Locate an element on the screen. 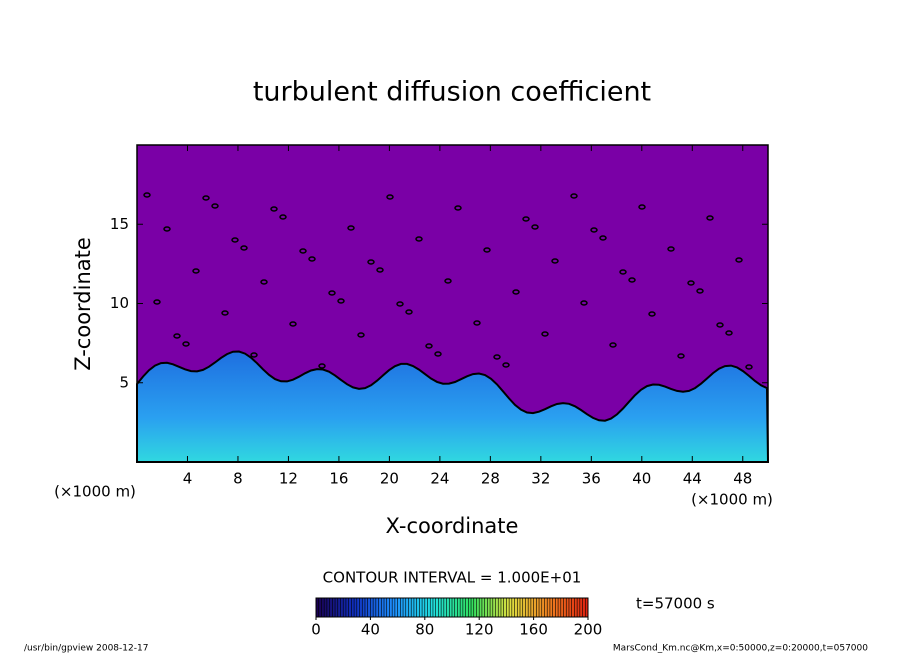 The width and height of the screenshot is (904, 654). x-tick-label: 32 is located at coordinates (540, 479).